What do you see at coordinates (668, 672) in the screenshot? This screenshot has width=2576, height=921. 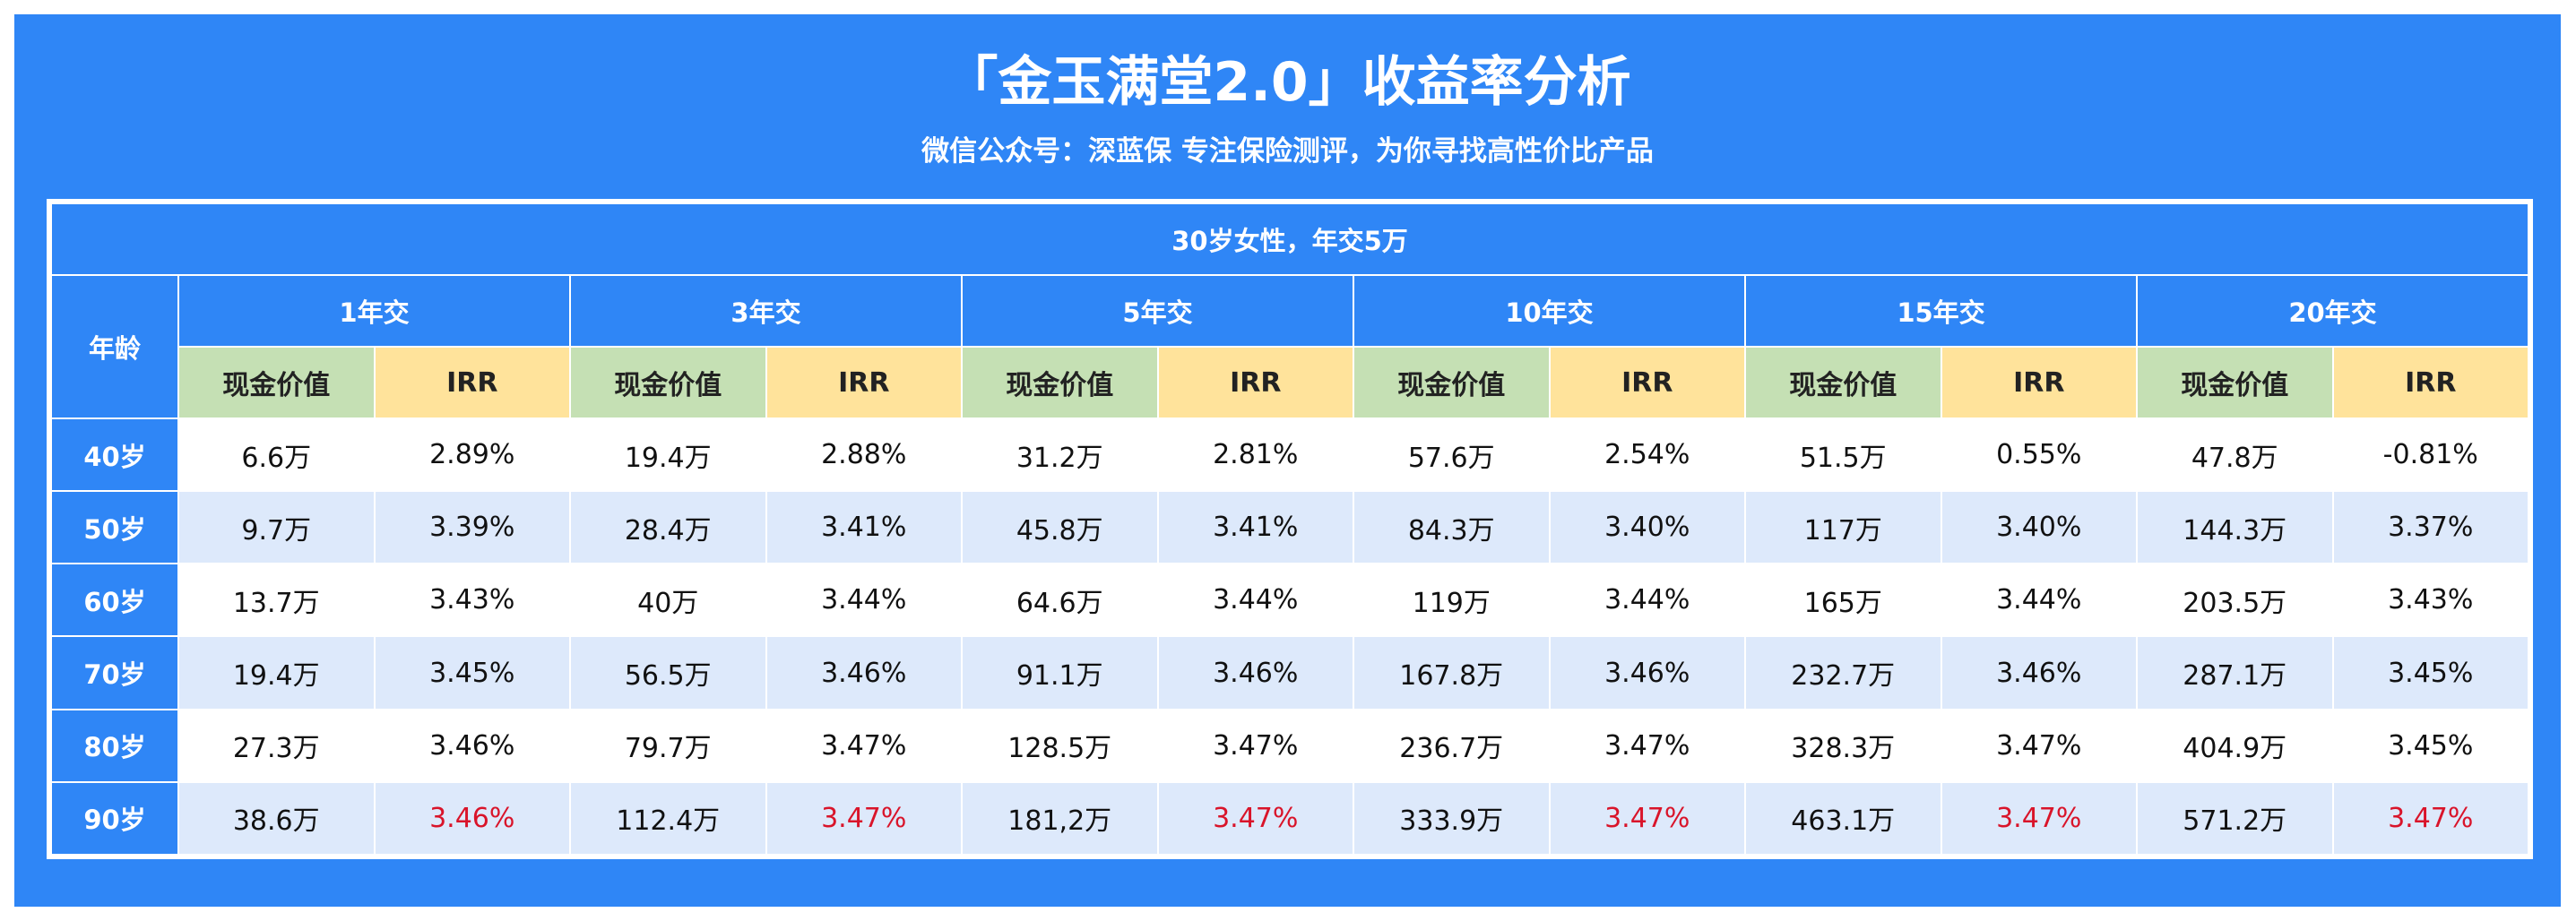 I see `cash-value-cell: 56.5万` at bounding box center [668, 672].